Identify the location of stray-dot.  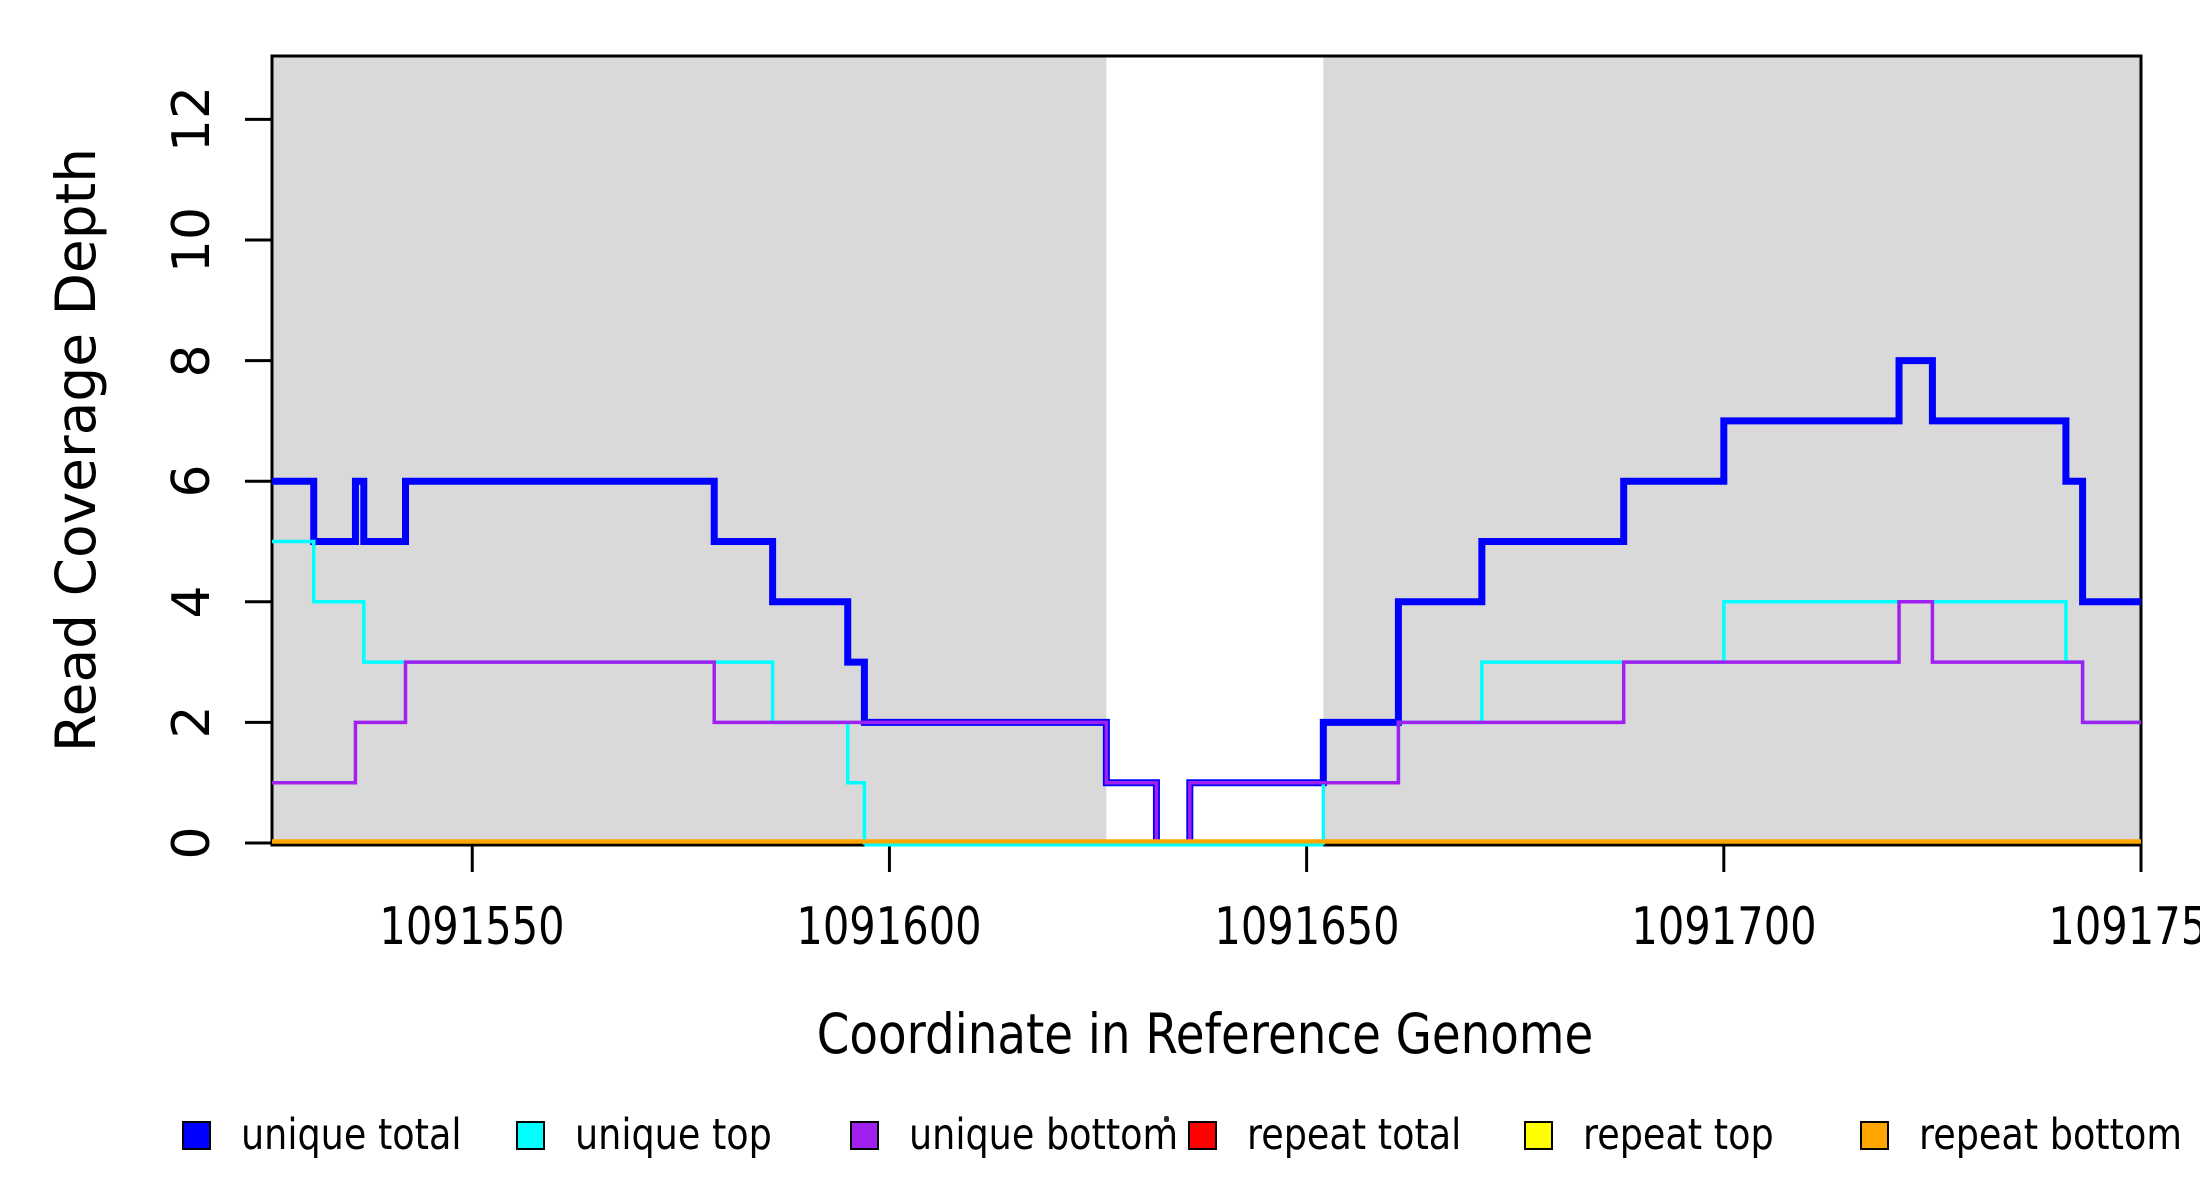
(1166, 1119).